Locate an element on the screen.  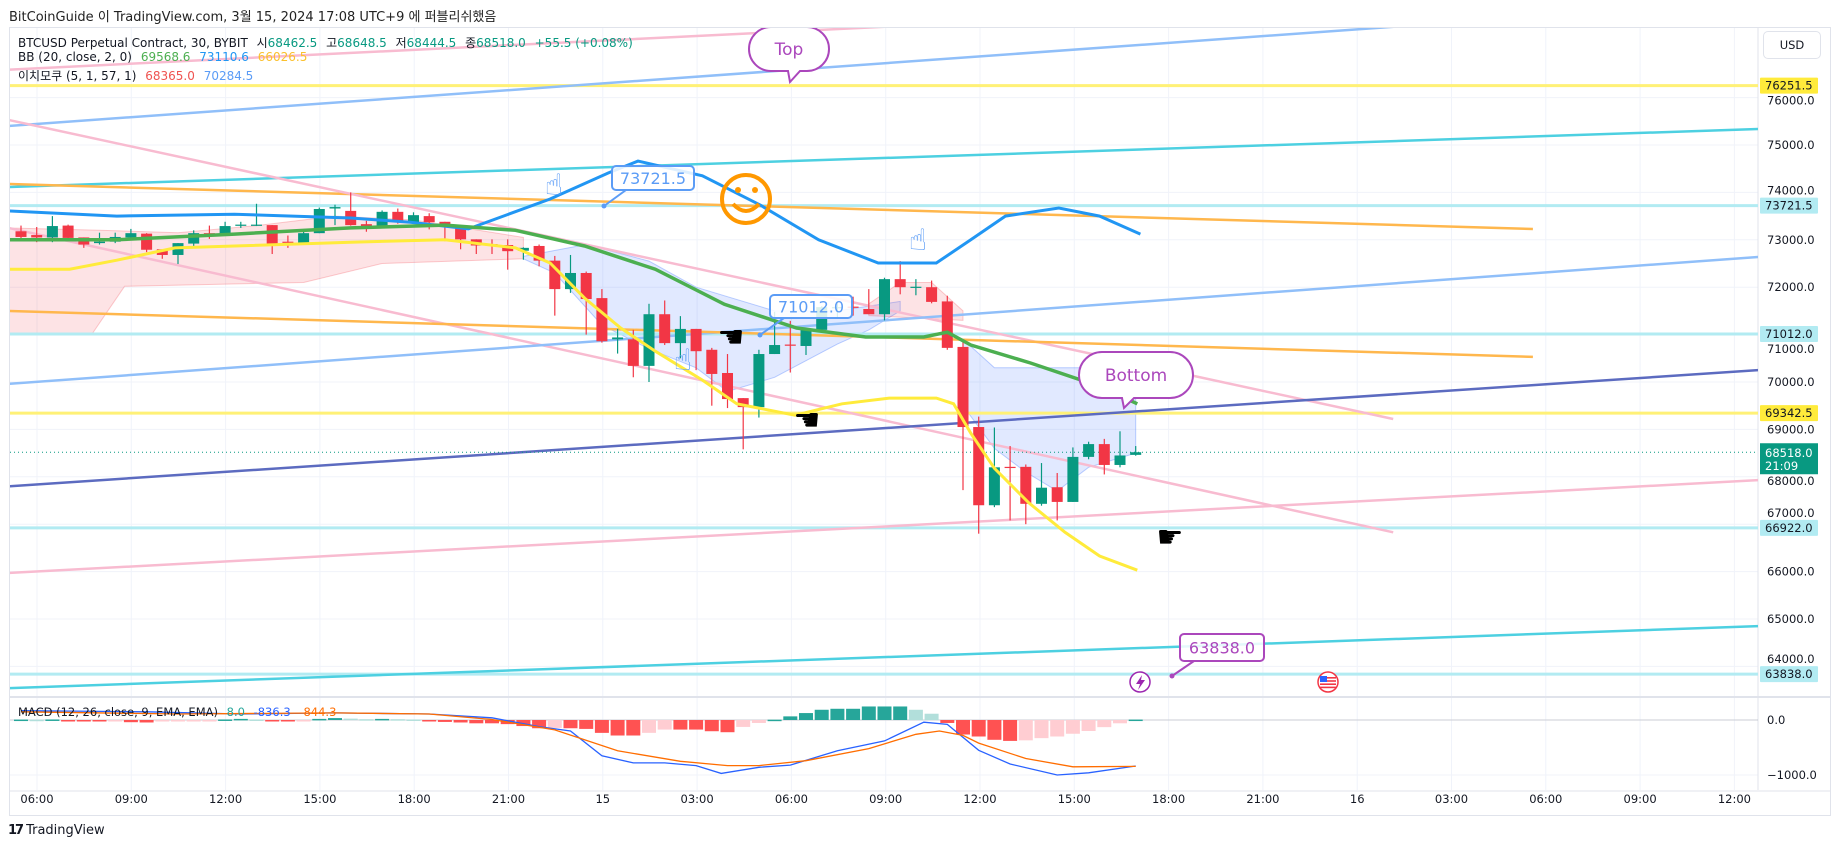
ichimoku-b-value: 70284.5 is located at coordinates (228, 76).